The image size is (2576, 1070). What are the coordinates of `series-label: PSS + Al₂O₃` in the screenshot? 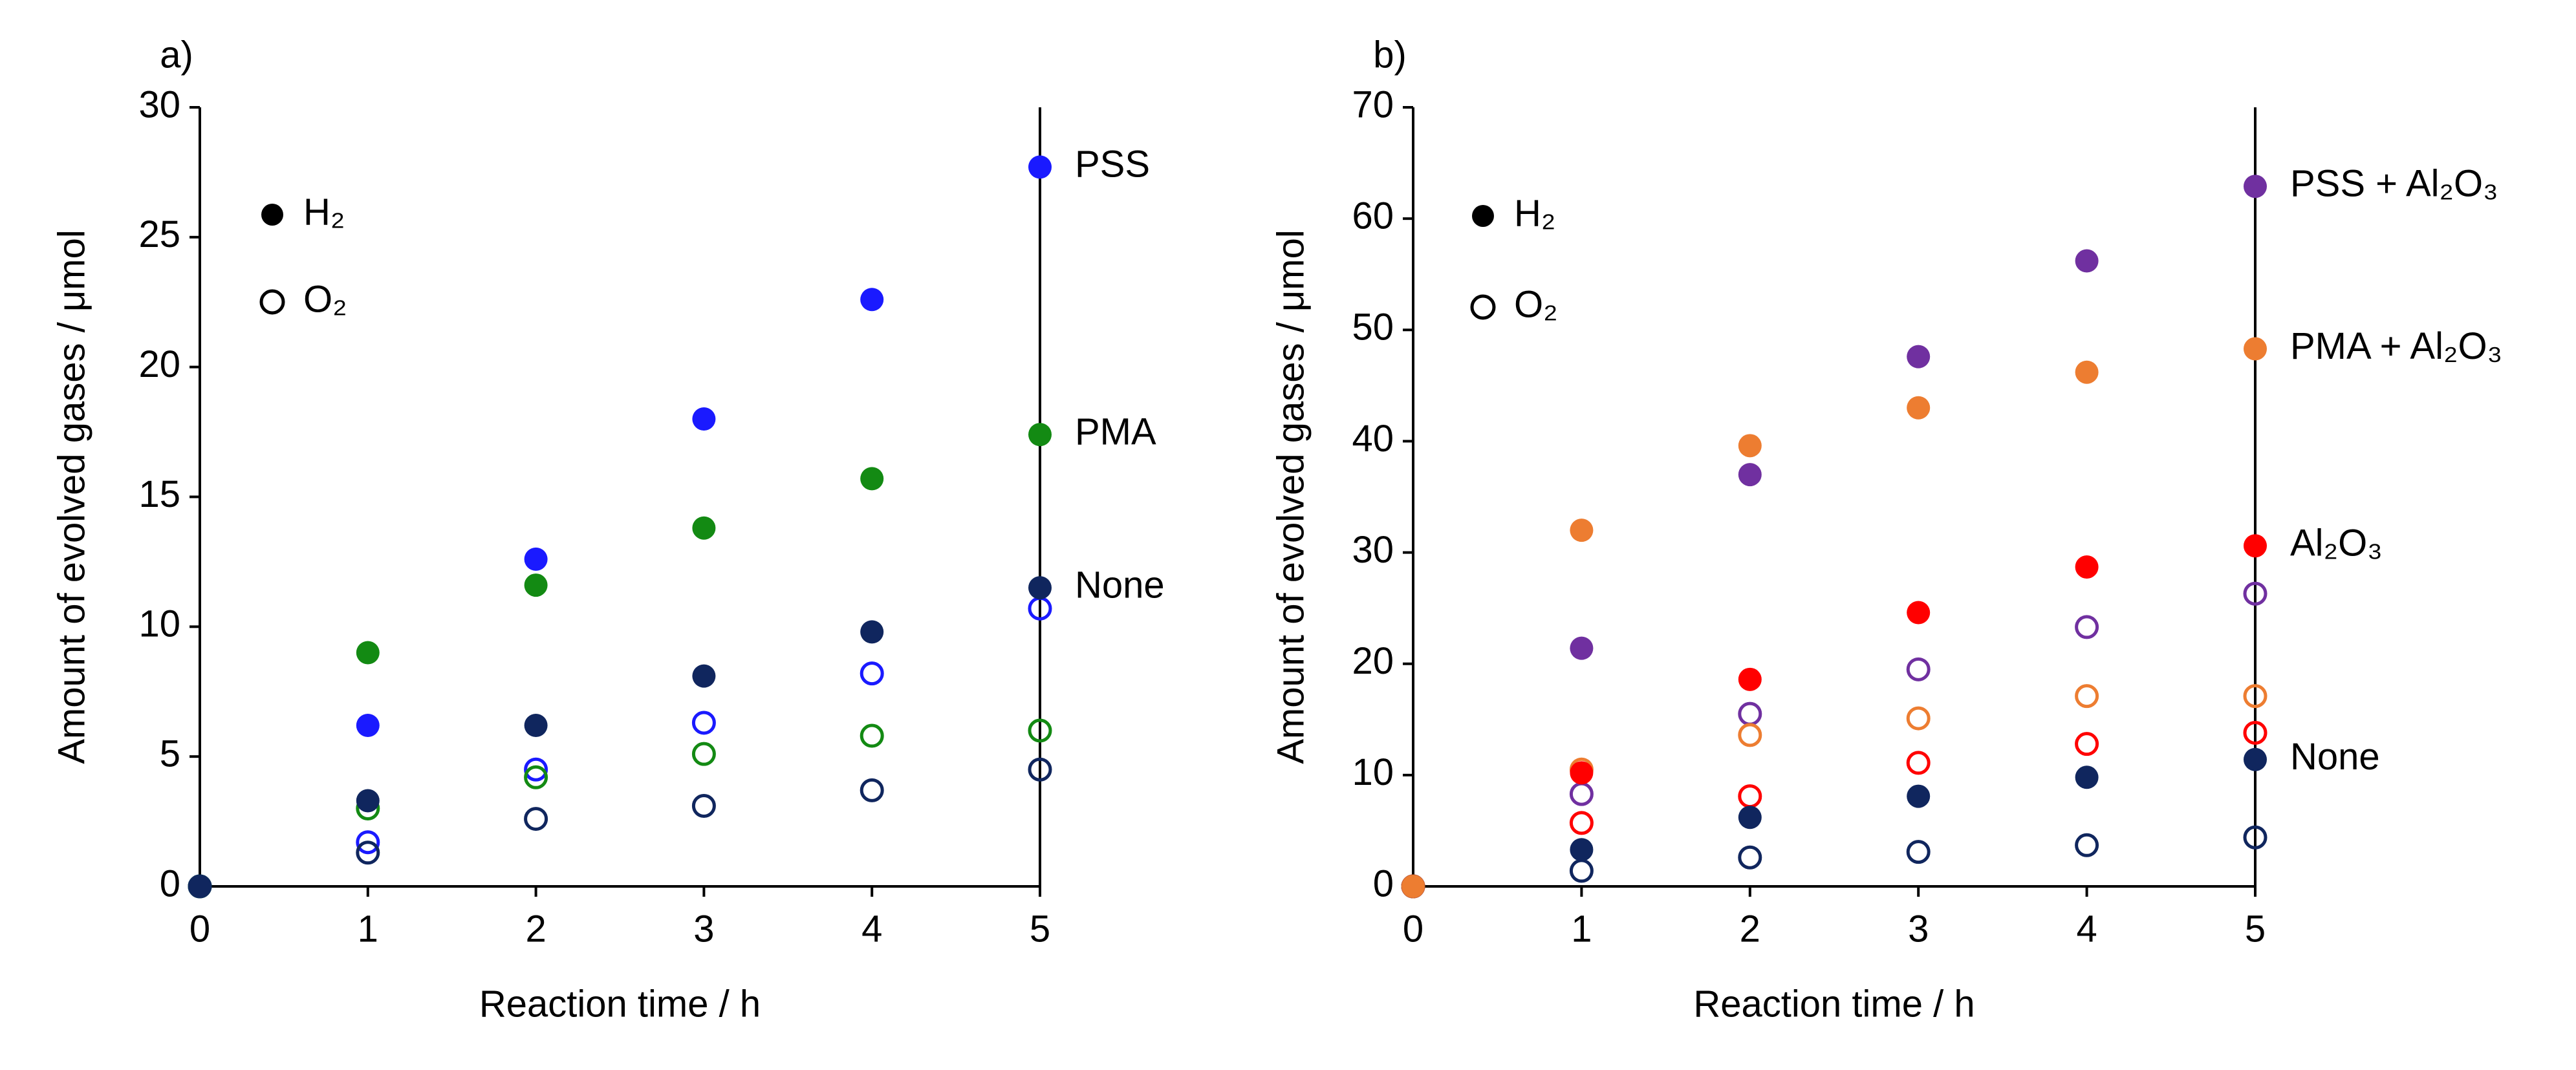 It's located at (2394, 184).